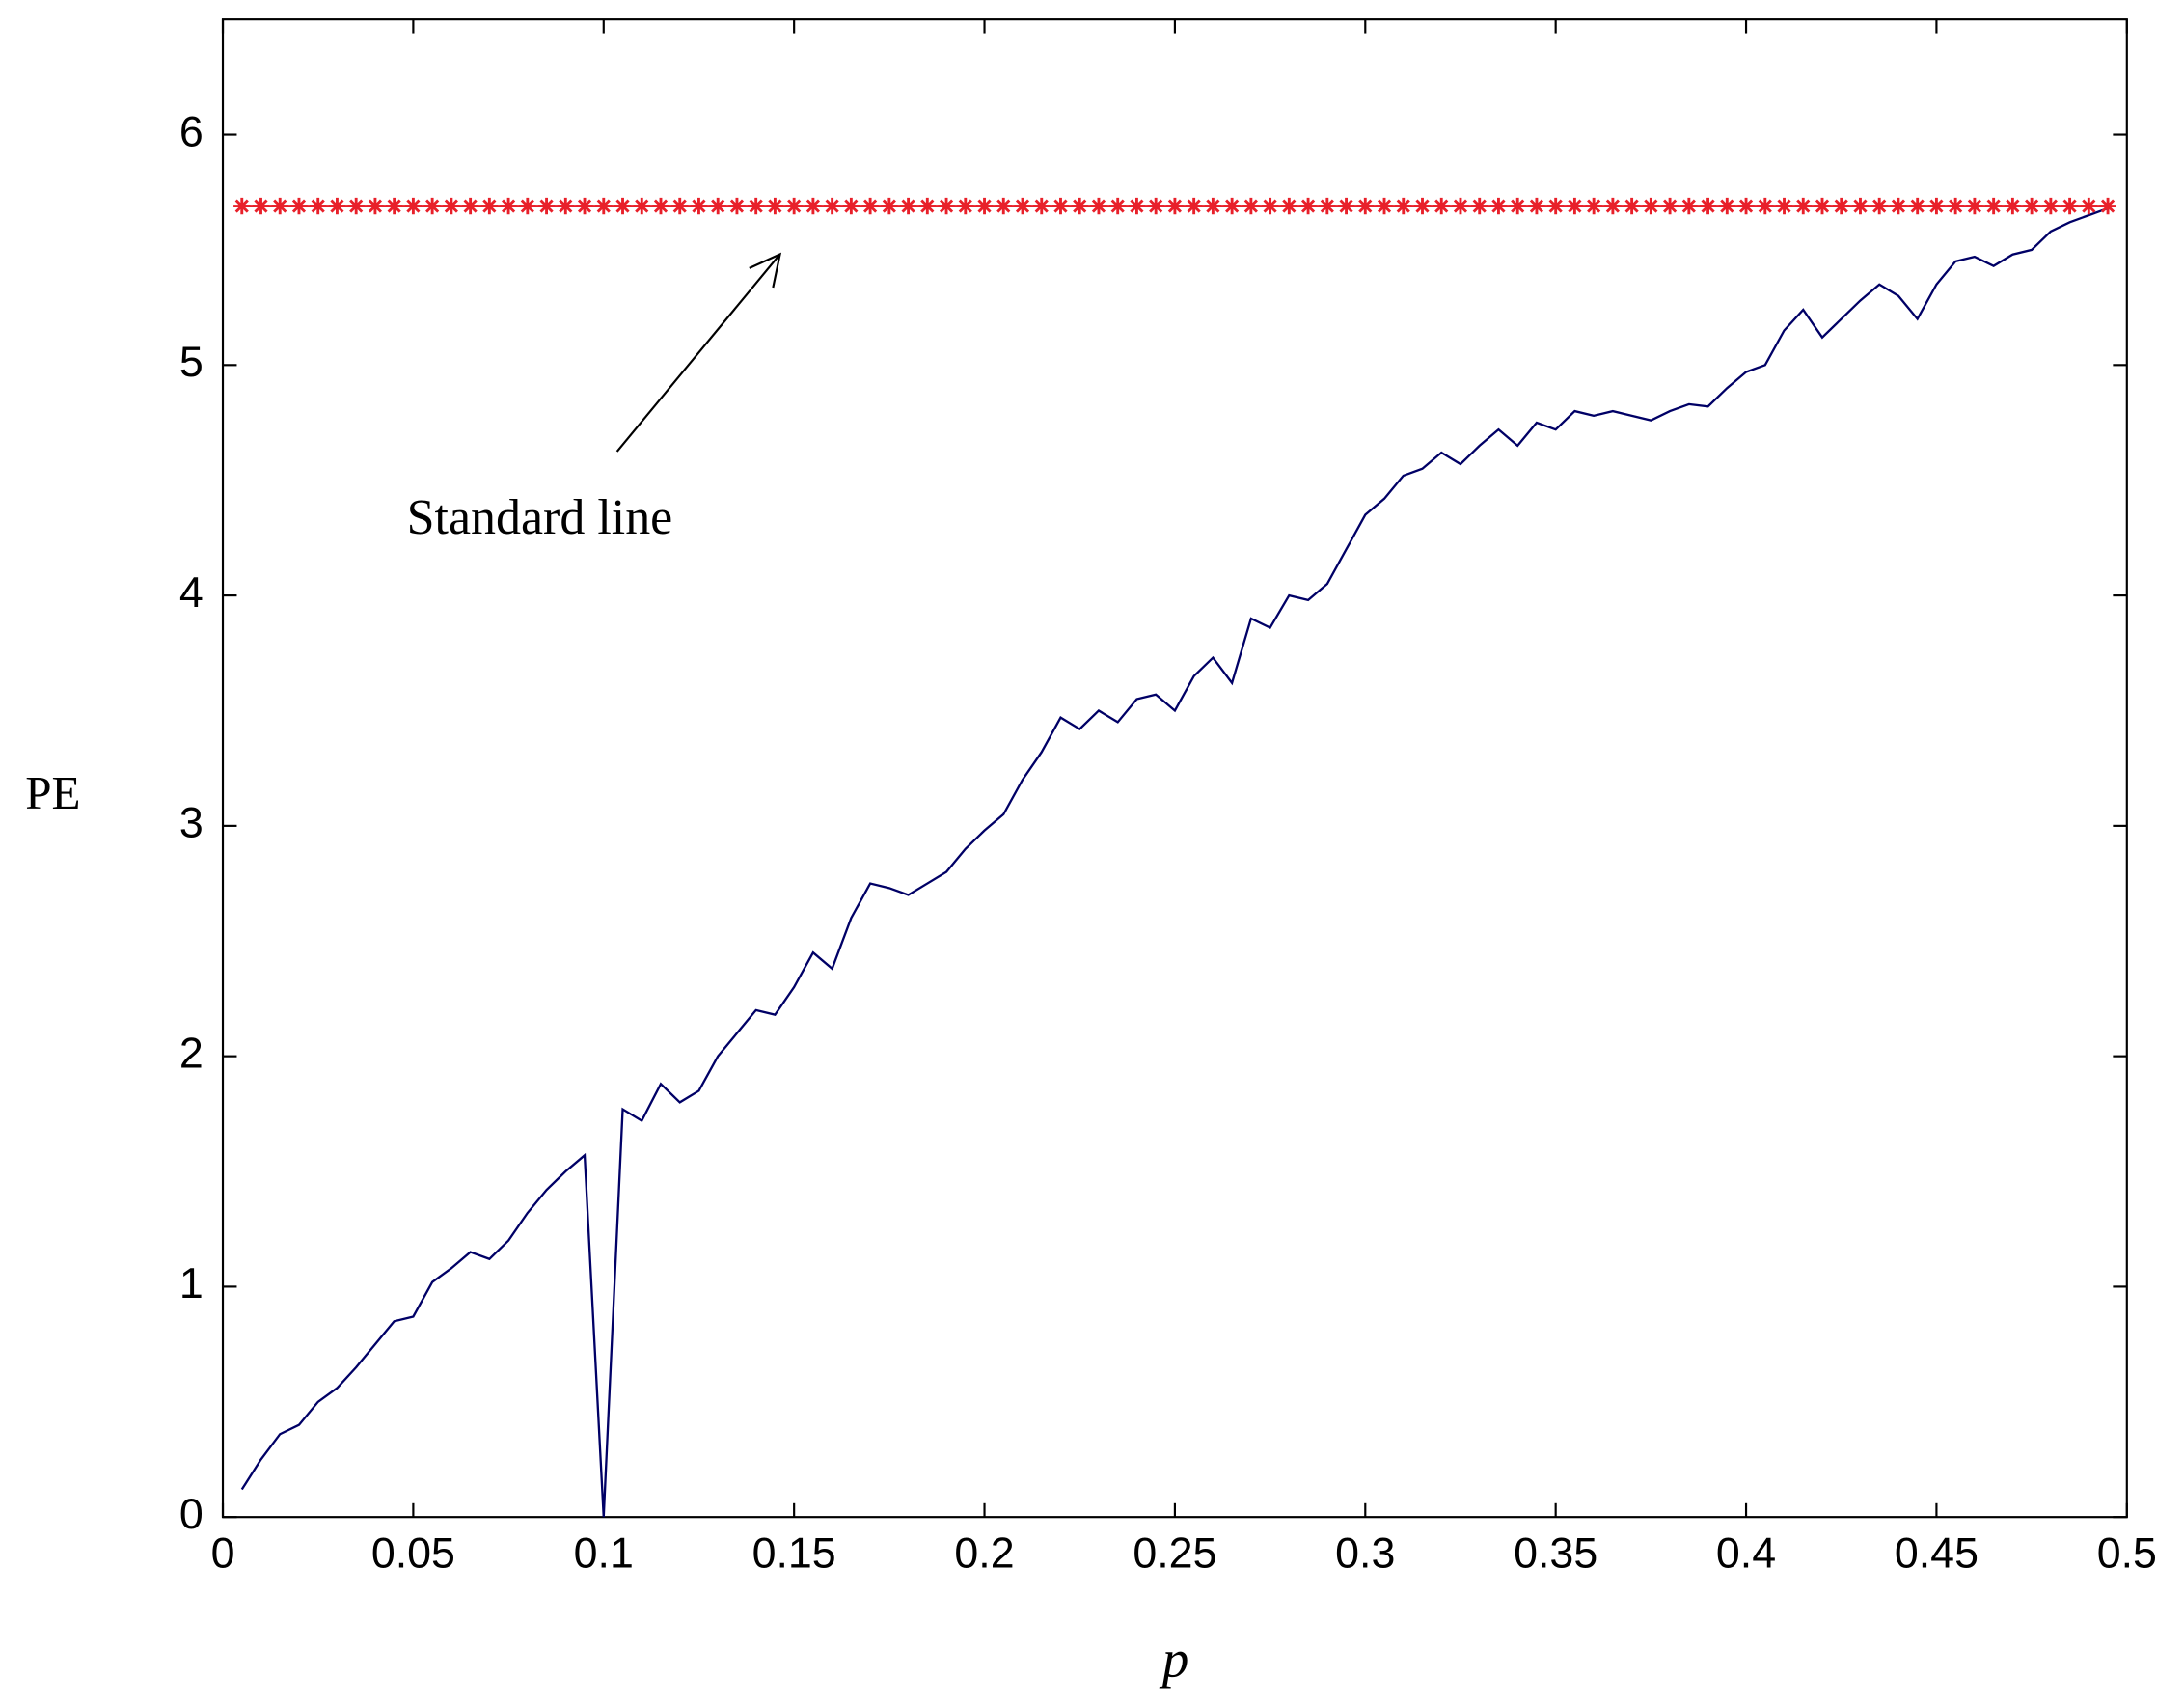 This screenshot has height=1706, width=2184. I want to click on x-tick-label: 0.1, so click(604, 1553).